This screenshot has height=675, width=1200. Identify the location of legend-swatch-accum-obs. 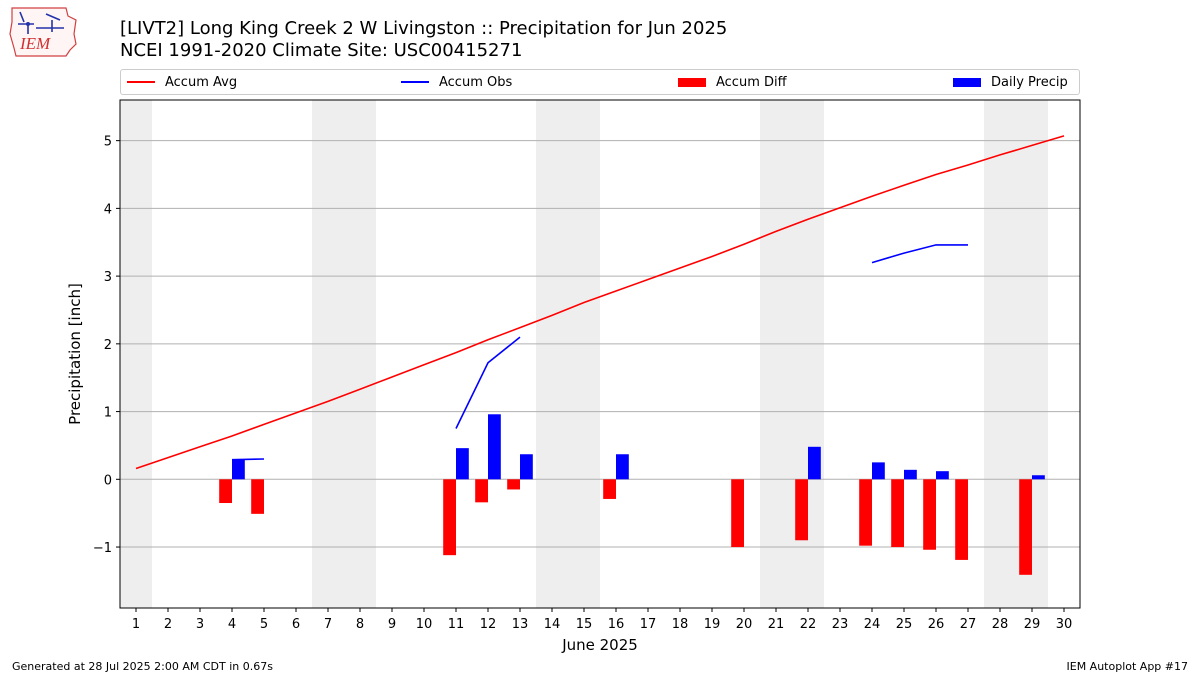
(415, 82).